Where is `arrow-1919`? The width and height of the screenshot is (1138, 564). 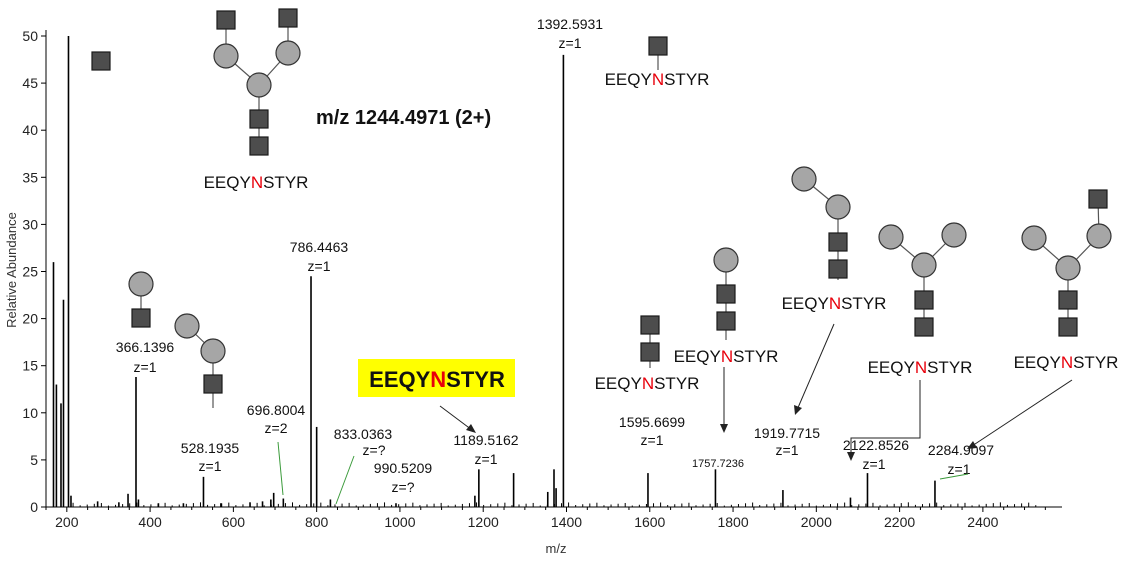 arrow-1919 is located at coordinates (815, 367).